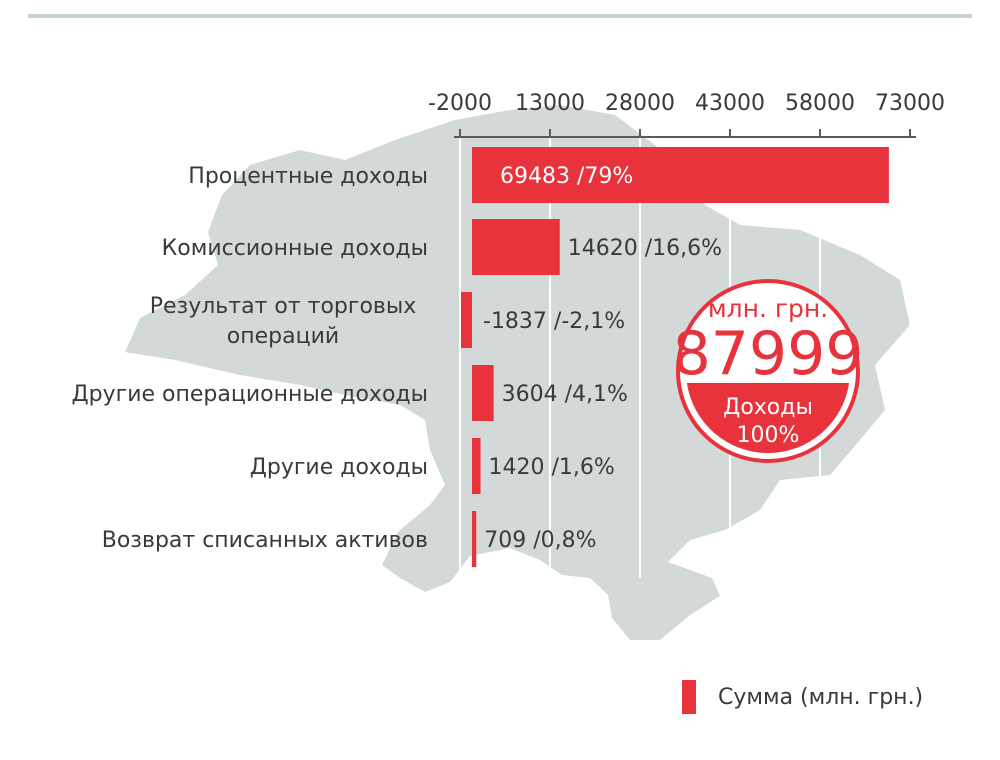 The height and width of the screenshot is (760, 1000). Describe the element at coordinates (339, 467) in the screenshot. I see `category-label: Другие доходы` at that location.